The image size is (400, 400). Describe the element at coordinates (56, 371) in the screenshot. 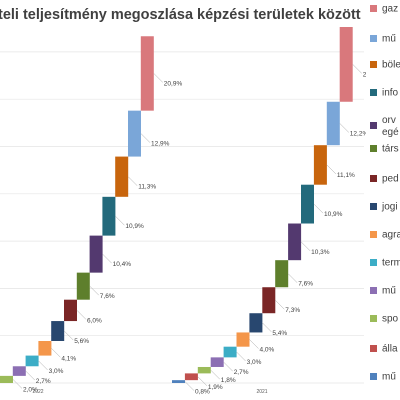

I see `data-label-2022-10: 3,0%` at that location.